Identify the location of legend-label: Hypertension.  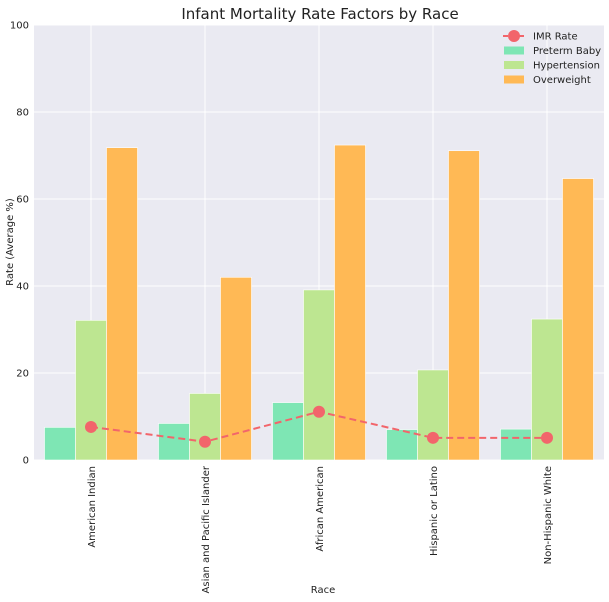
(566, 66).